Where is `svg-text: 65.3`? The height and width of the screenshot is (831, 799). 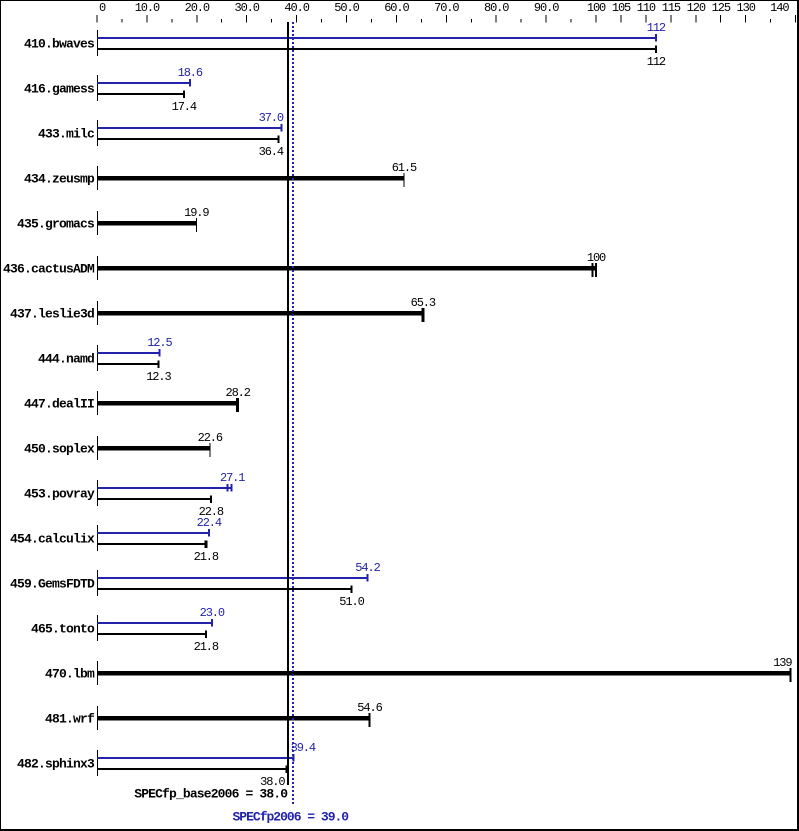 svg-text: 65.3 is located at coordinates (423, 303).